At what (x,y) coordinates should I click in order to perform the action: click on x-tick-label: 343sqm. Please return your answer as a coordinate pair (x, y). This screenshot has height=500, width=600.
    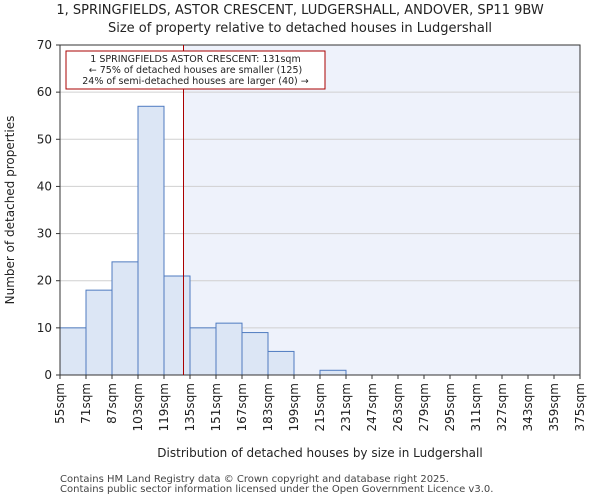
    Looking at the image, I should click on (528, 407).